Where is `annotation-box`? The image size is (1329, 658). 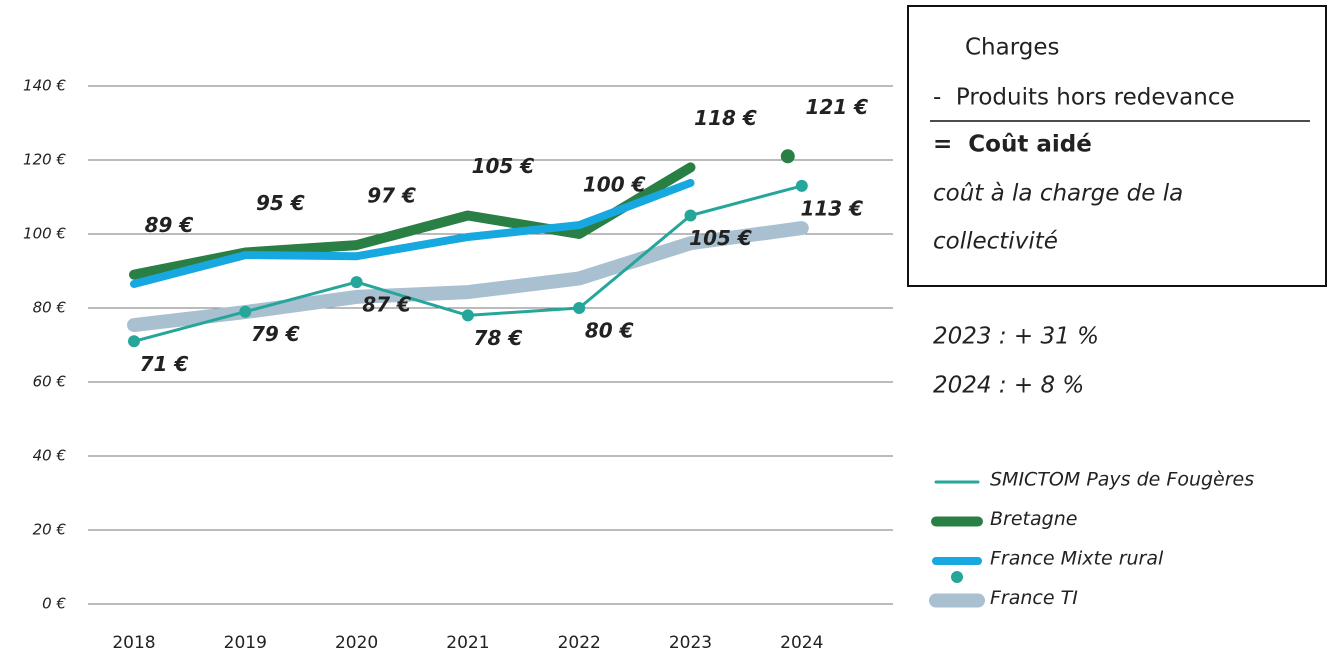 annotation-box is located at coordinates (1117, 146).